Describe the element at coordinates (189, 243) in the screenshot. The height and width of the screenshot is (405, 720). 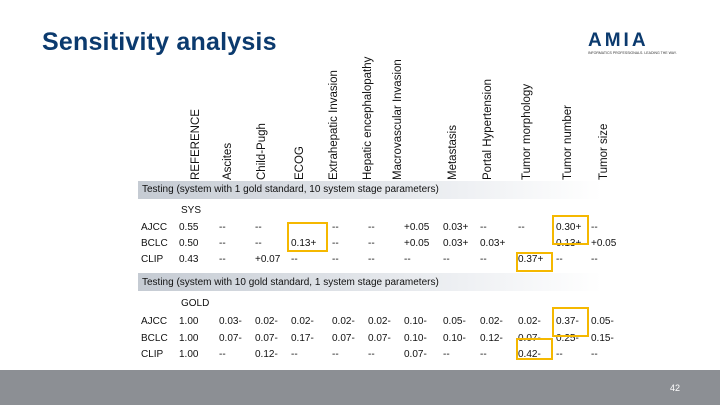
I see `table-cell: 0.50` at that location.